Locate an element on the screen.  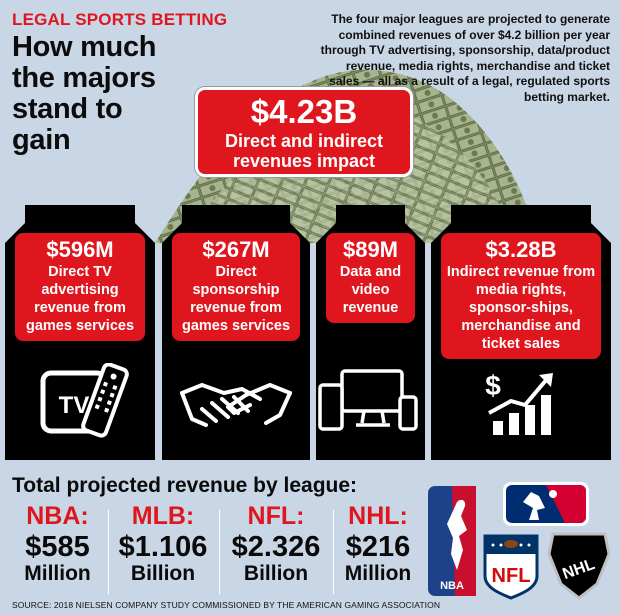
svg-text: NFL is located at coordinates (511, 576).